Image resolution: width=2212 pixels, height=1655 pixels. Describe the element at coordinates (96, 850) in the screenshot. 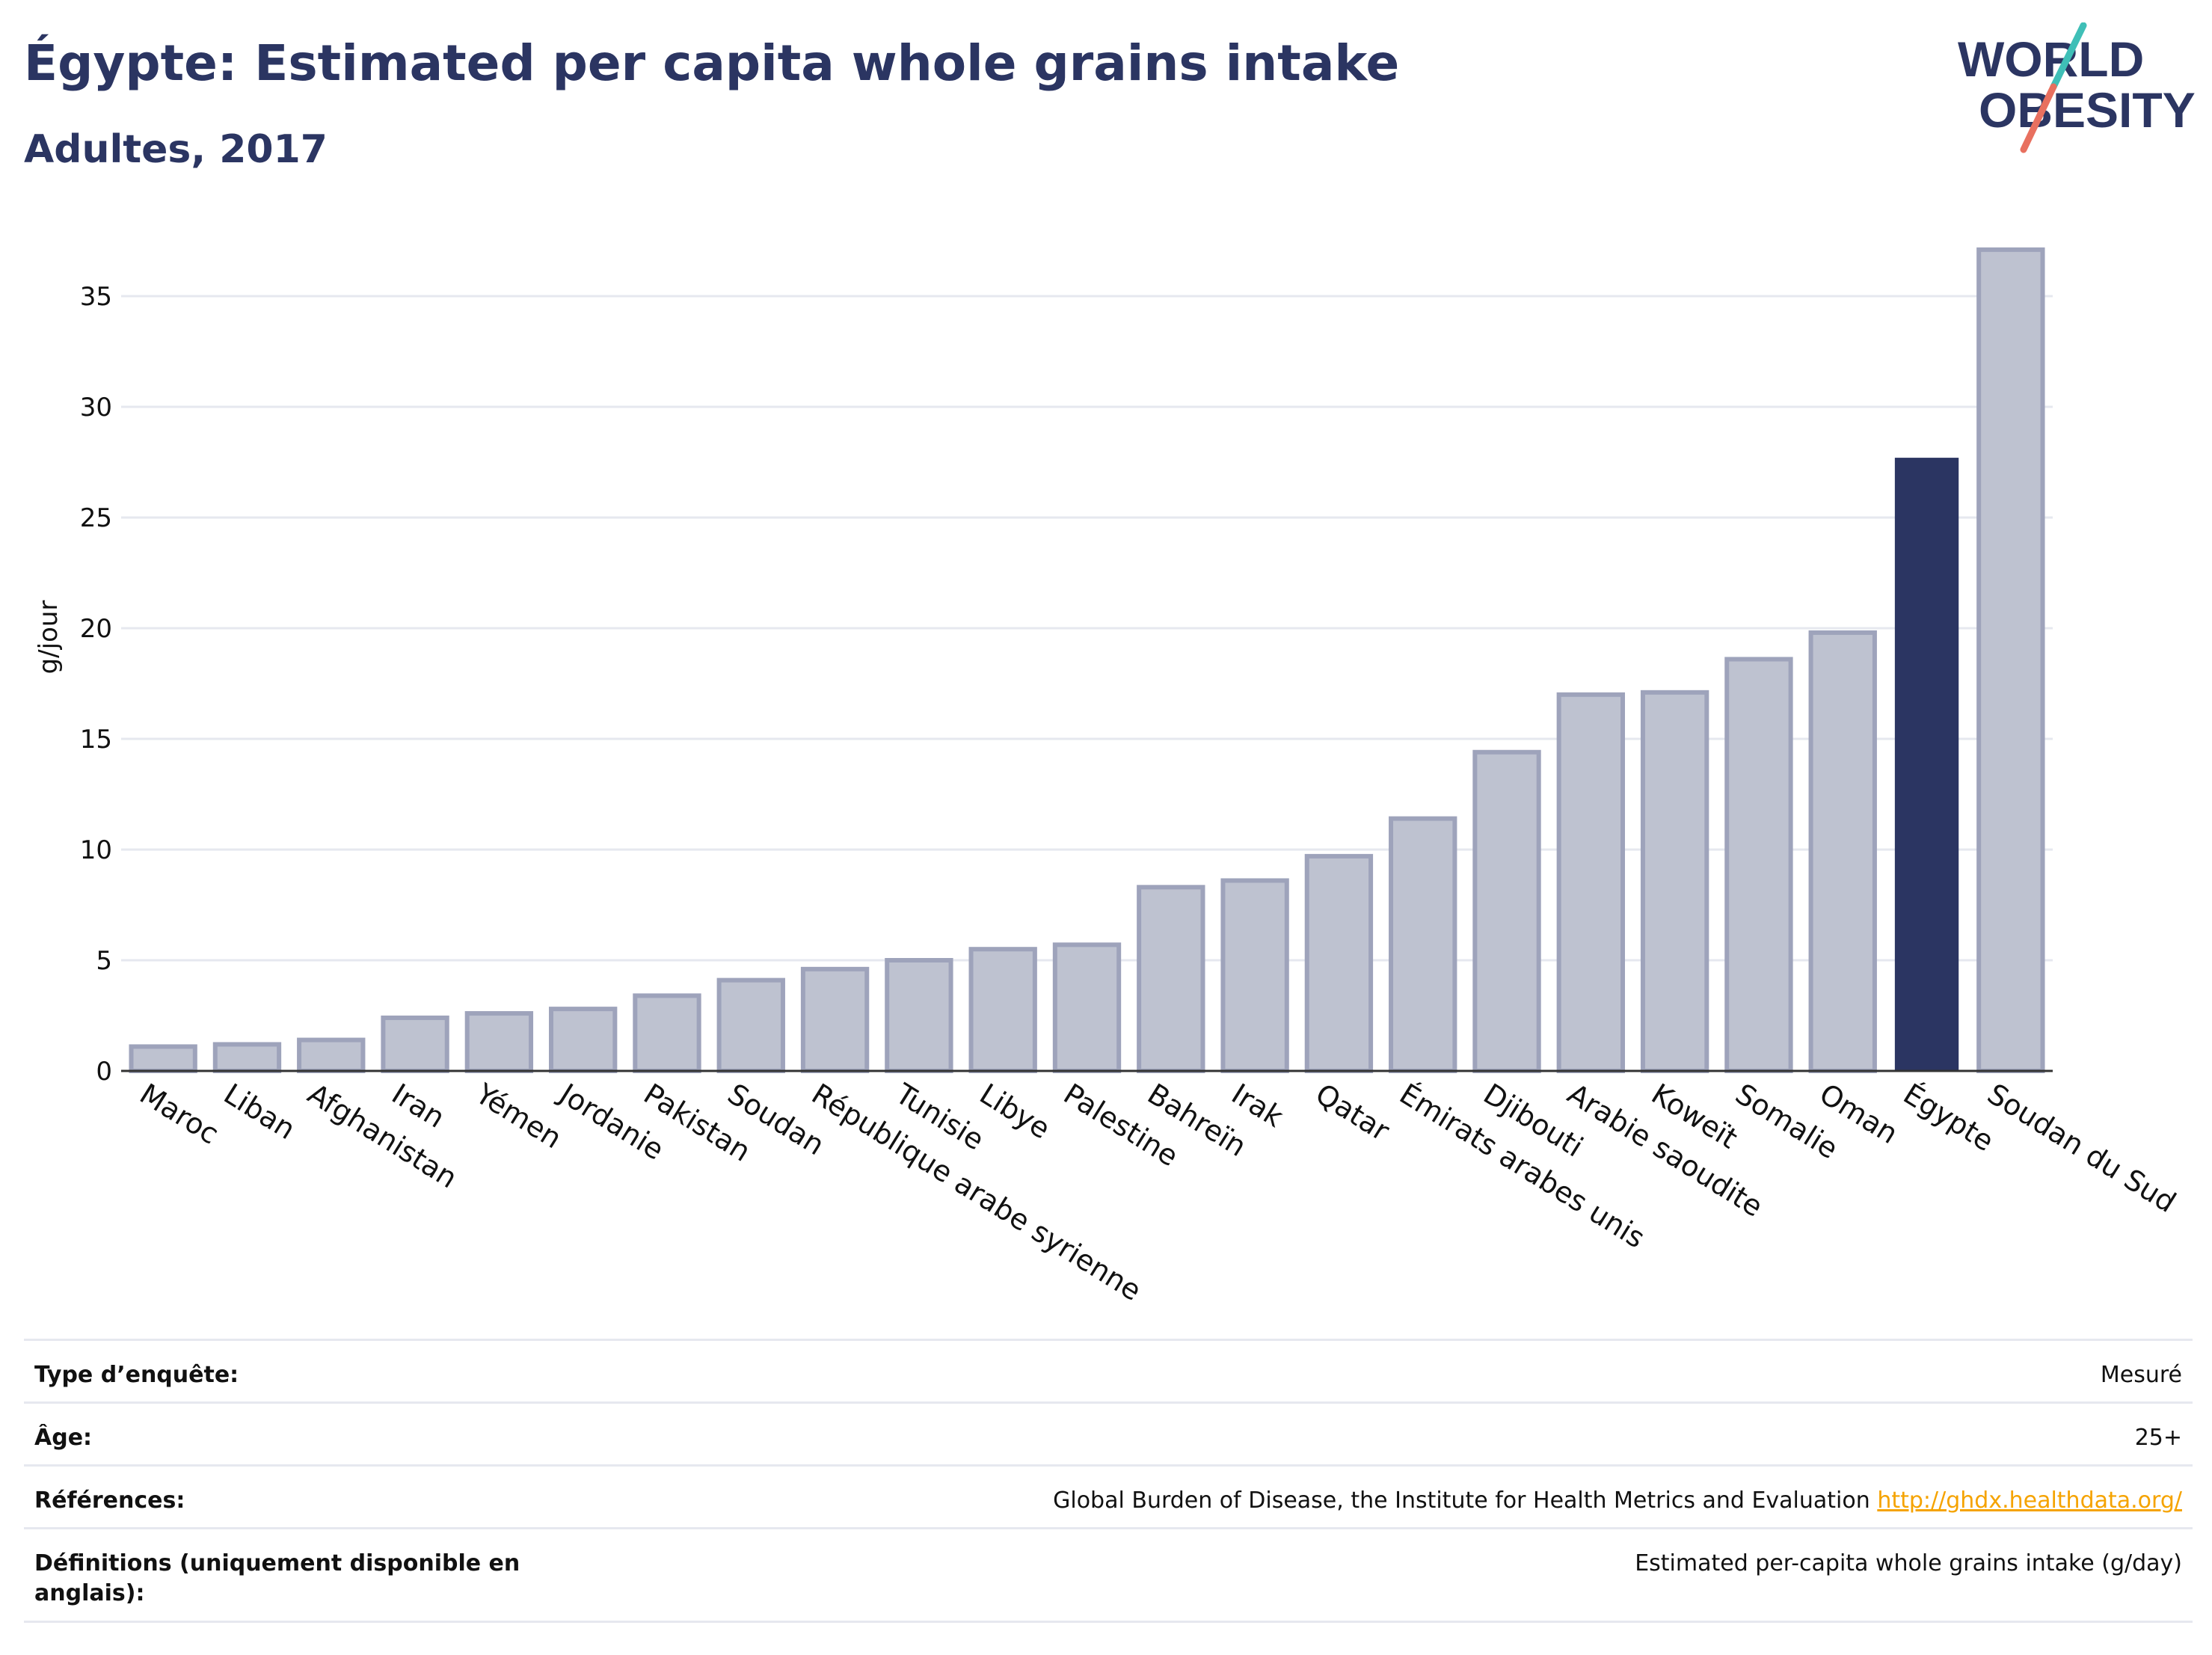

I see `y-tick-label: 10` at that location.